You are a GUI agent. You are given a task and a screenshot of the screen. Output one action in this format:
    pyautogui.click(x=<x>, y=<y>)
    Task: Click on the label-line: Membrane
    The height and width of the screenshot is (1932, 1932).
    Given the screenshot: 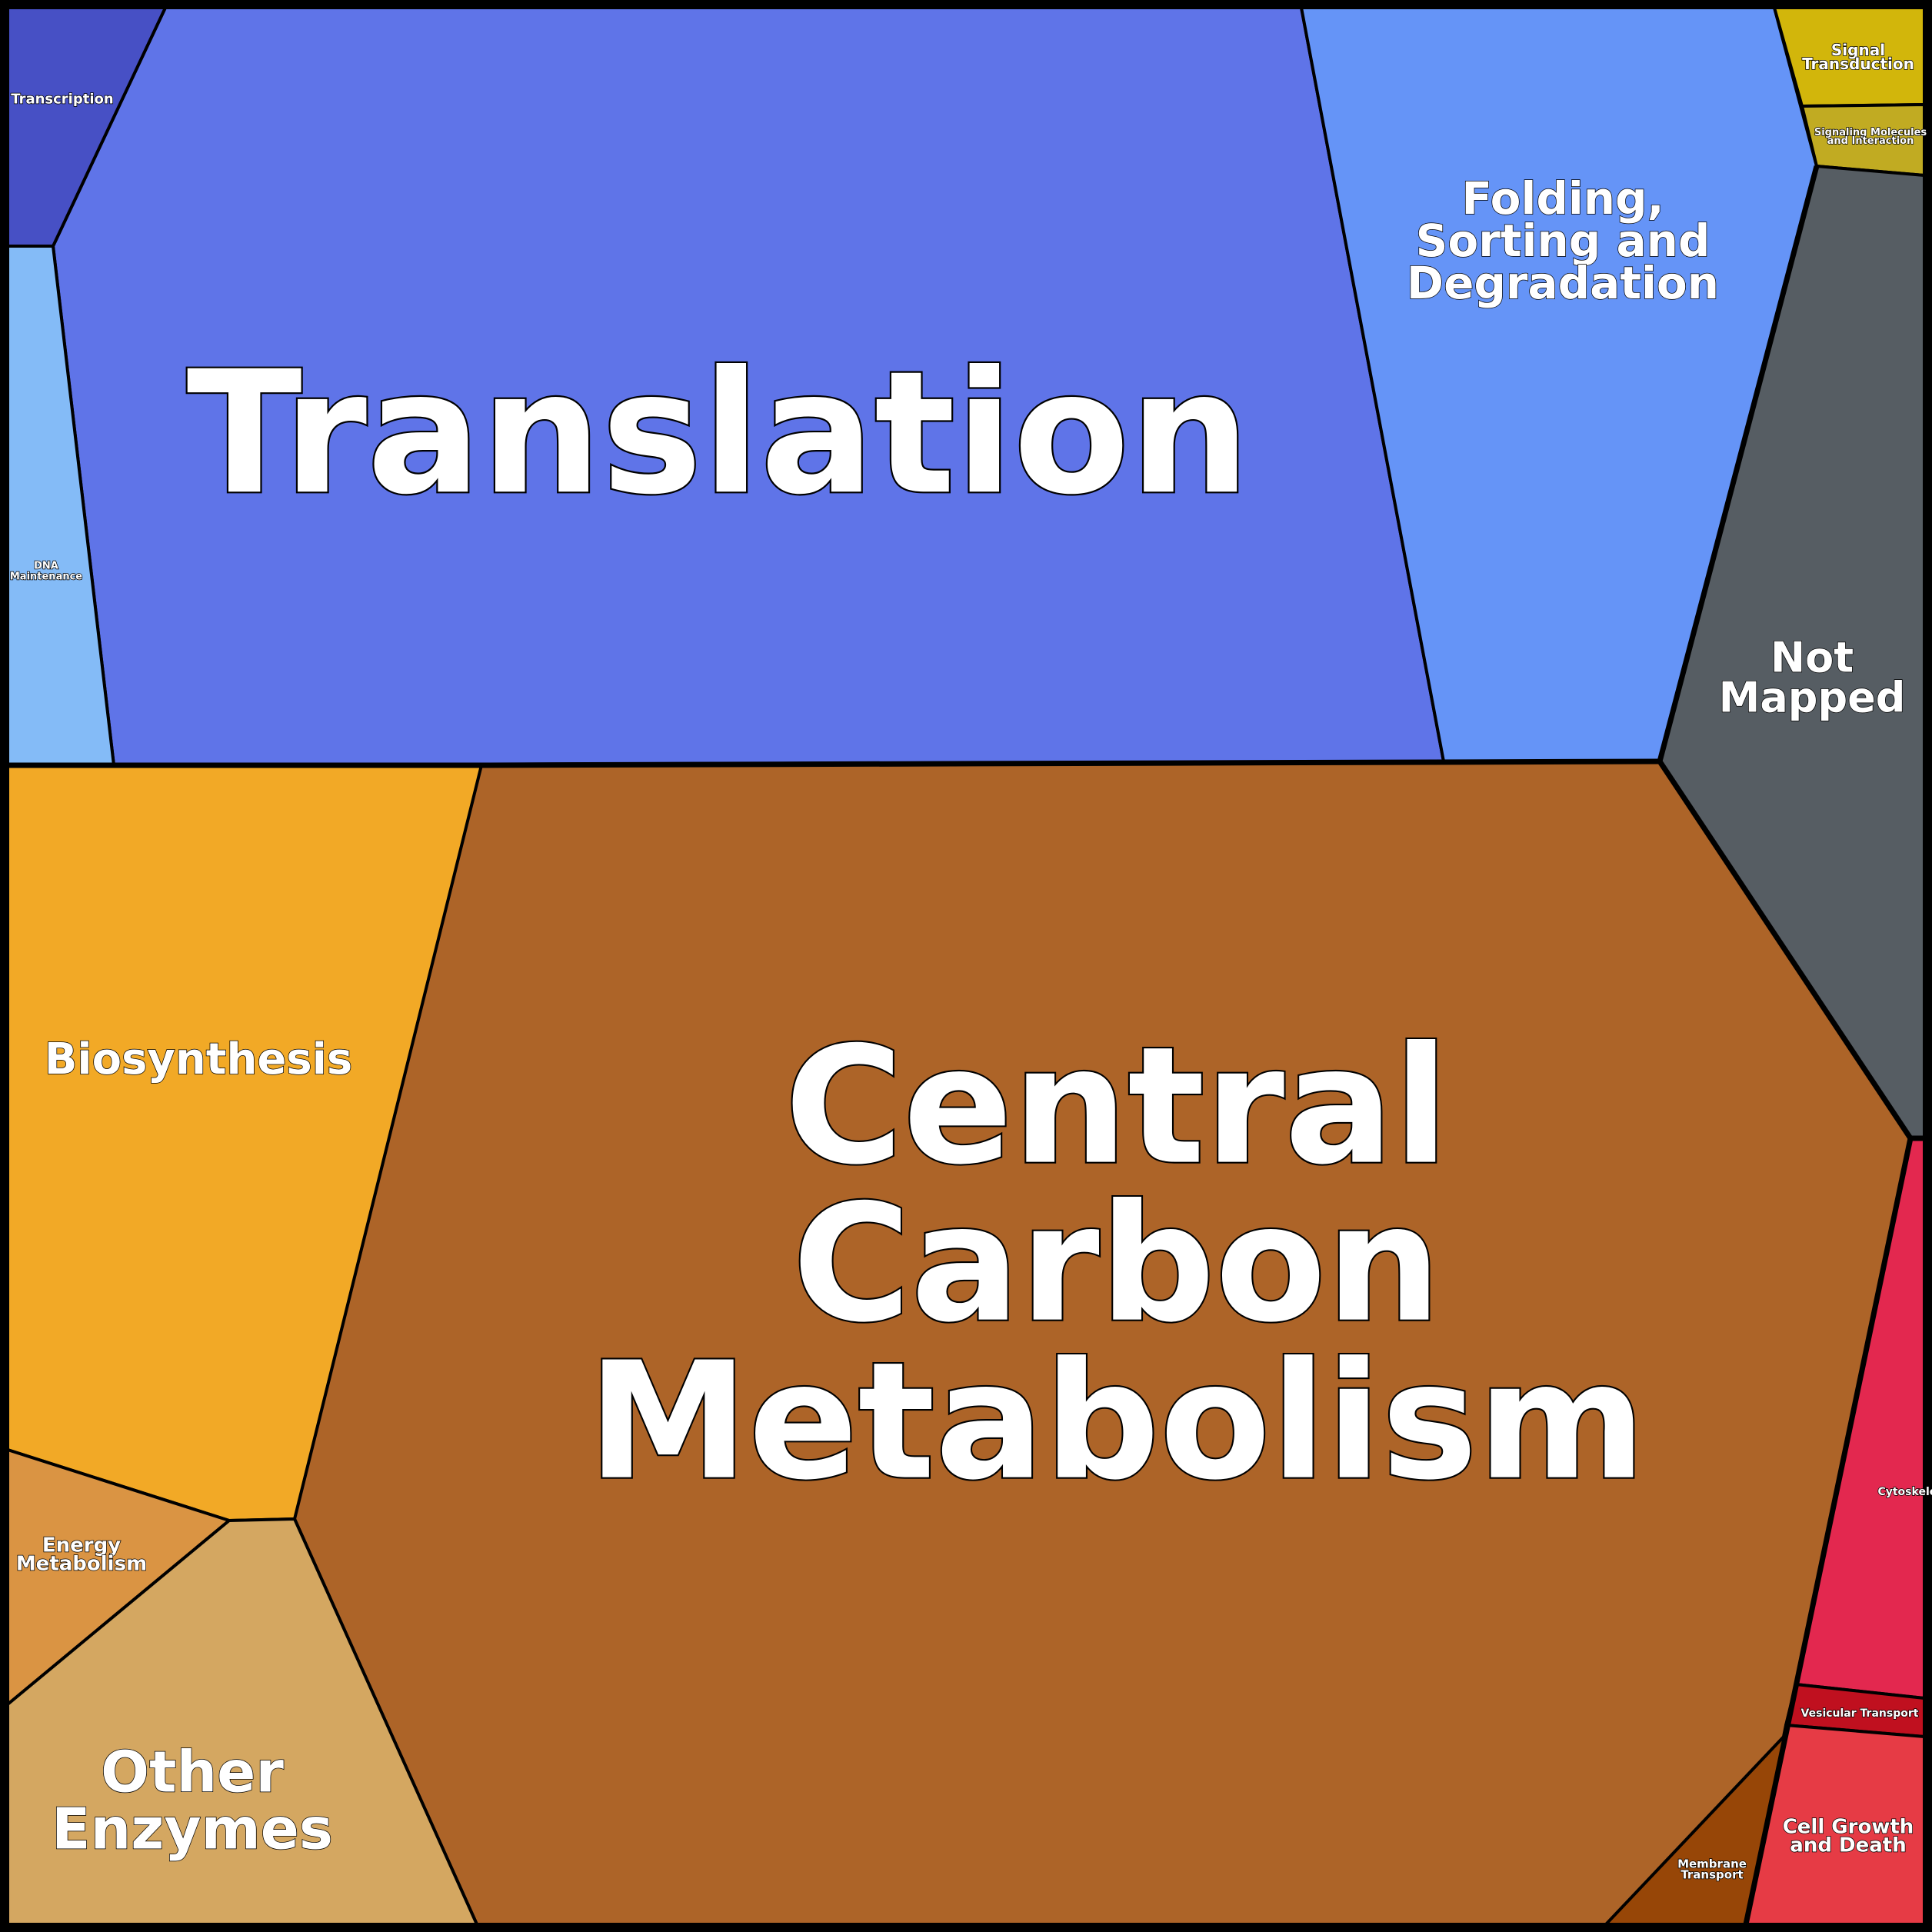 What is the action you would take?
    pyautogui.click(x=1712, y=1863)
    